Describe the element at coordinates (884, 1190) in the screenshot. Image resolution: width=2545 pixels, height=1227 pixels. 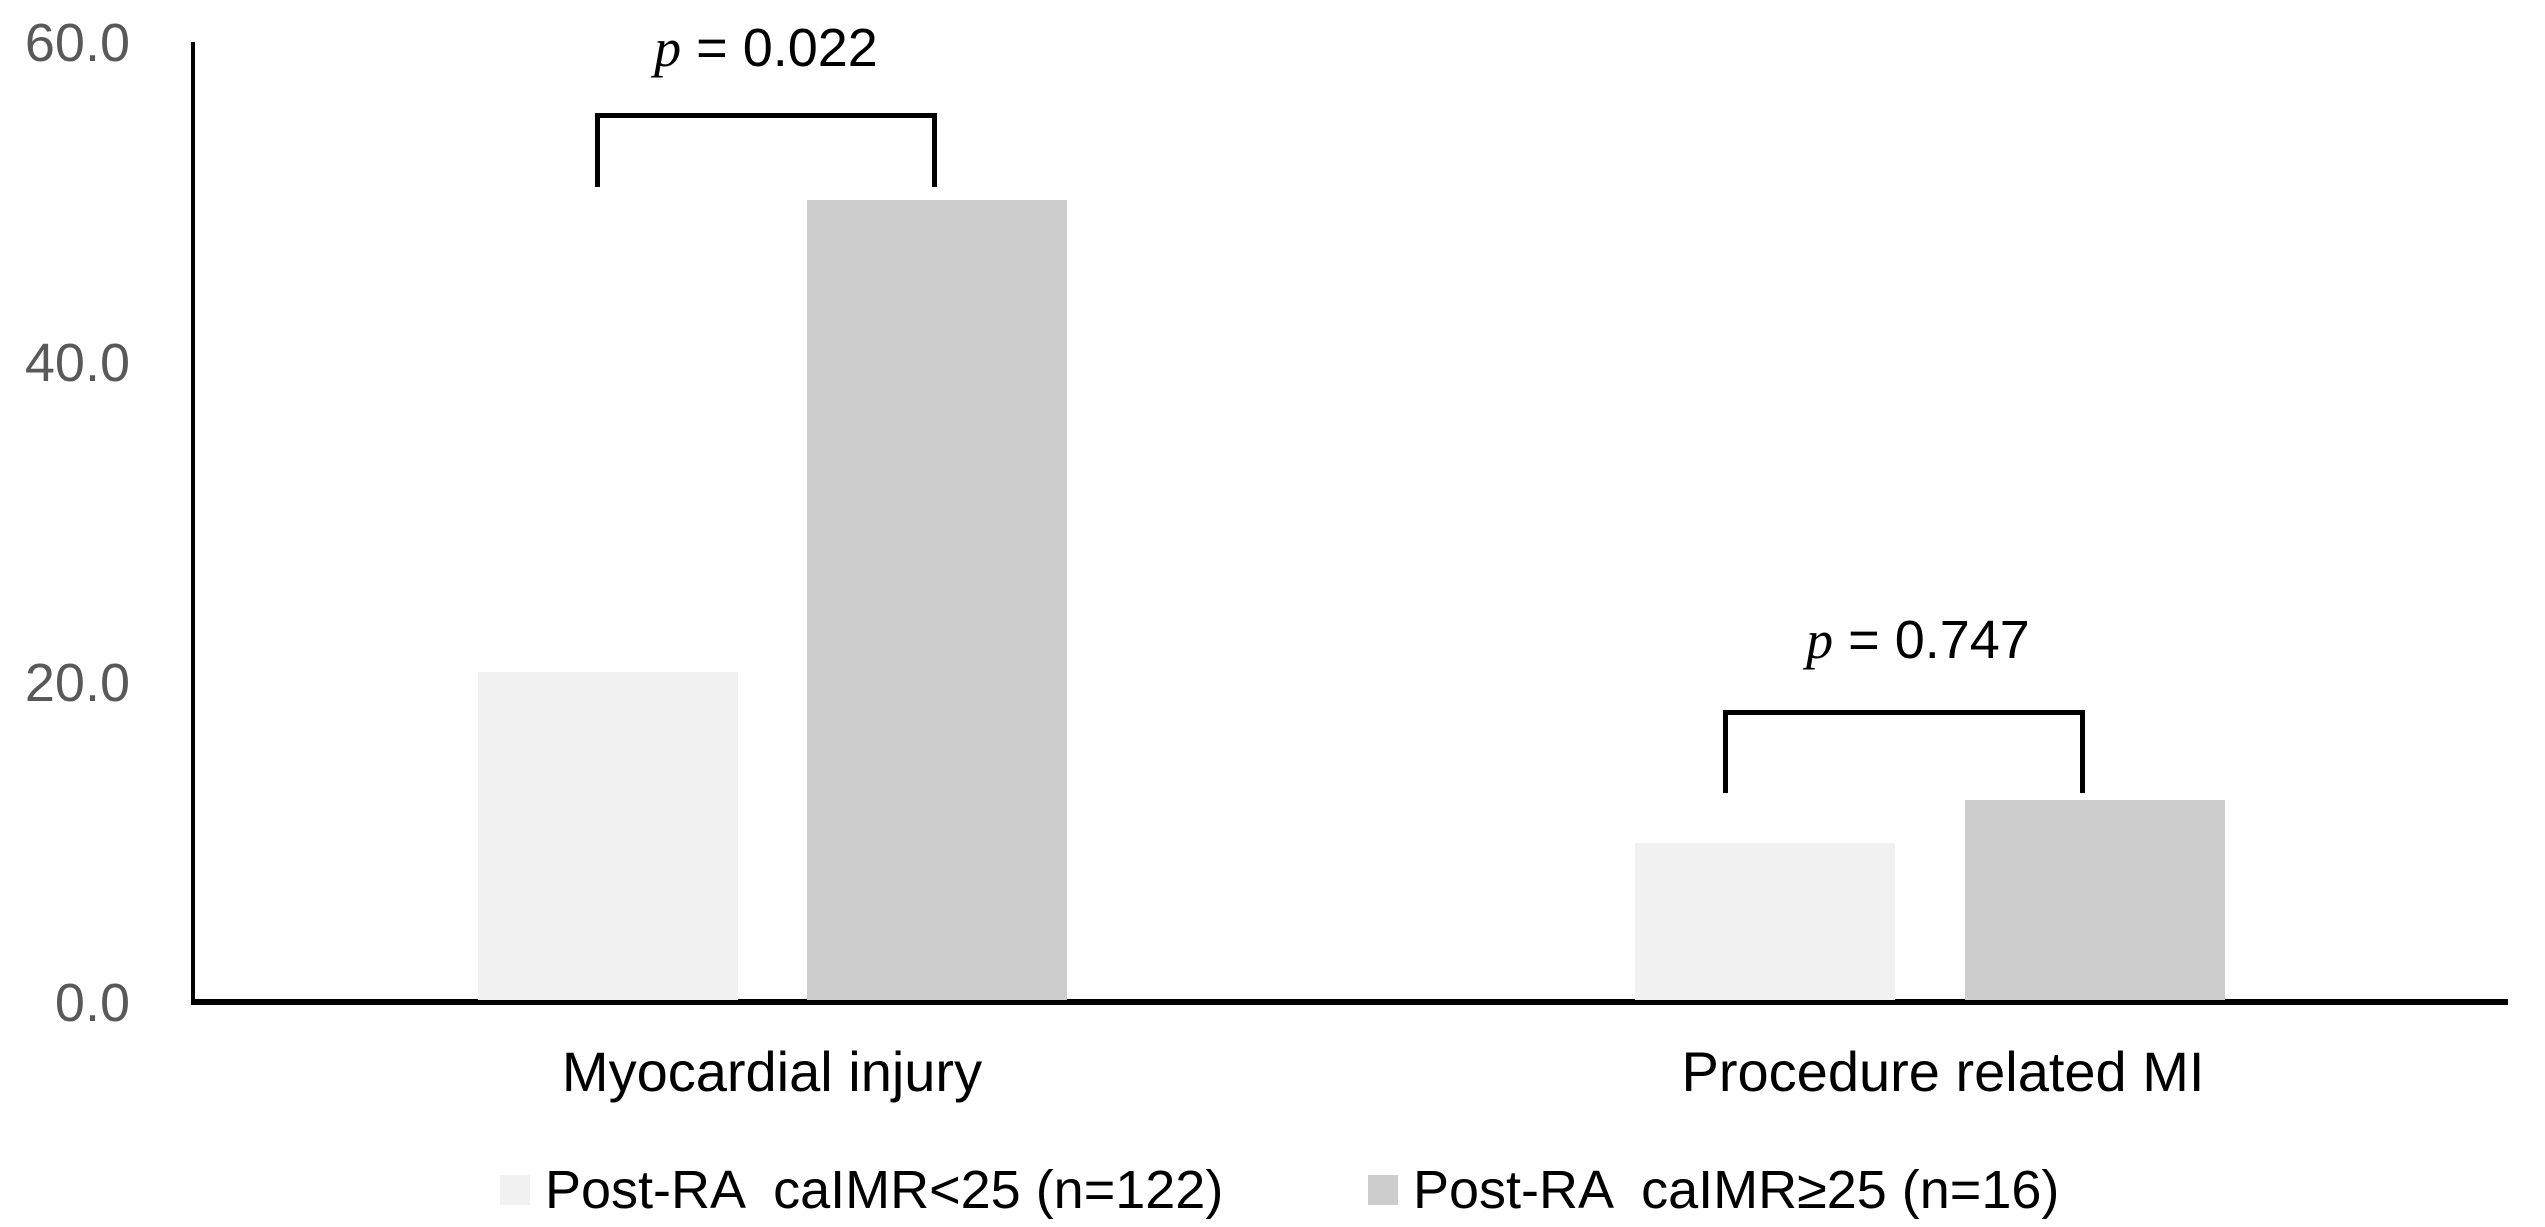
I see `legend-label-caimr-lt25: Post-RA caIMR<25 (n=122)` at that location.